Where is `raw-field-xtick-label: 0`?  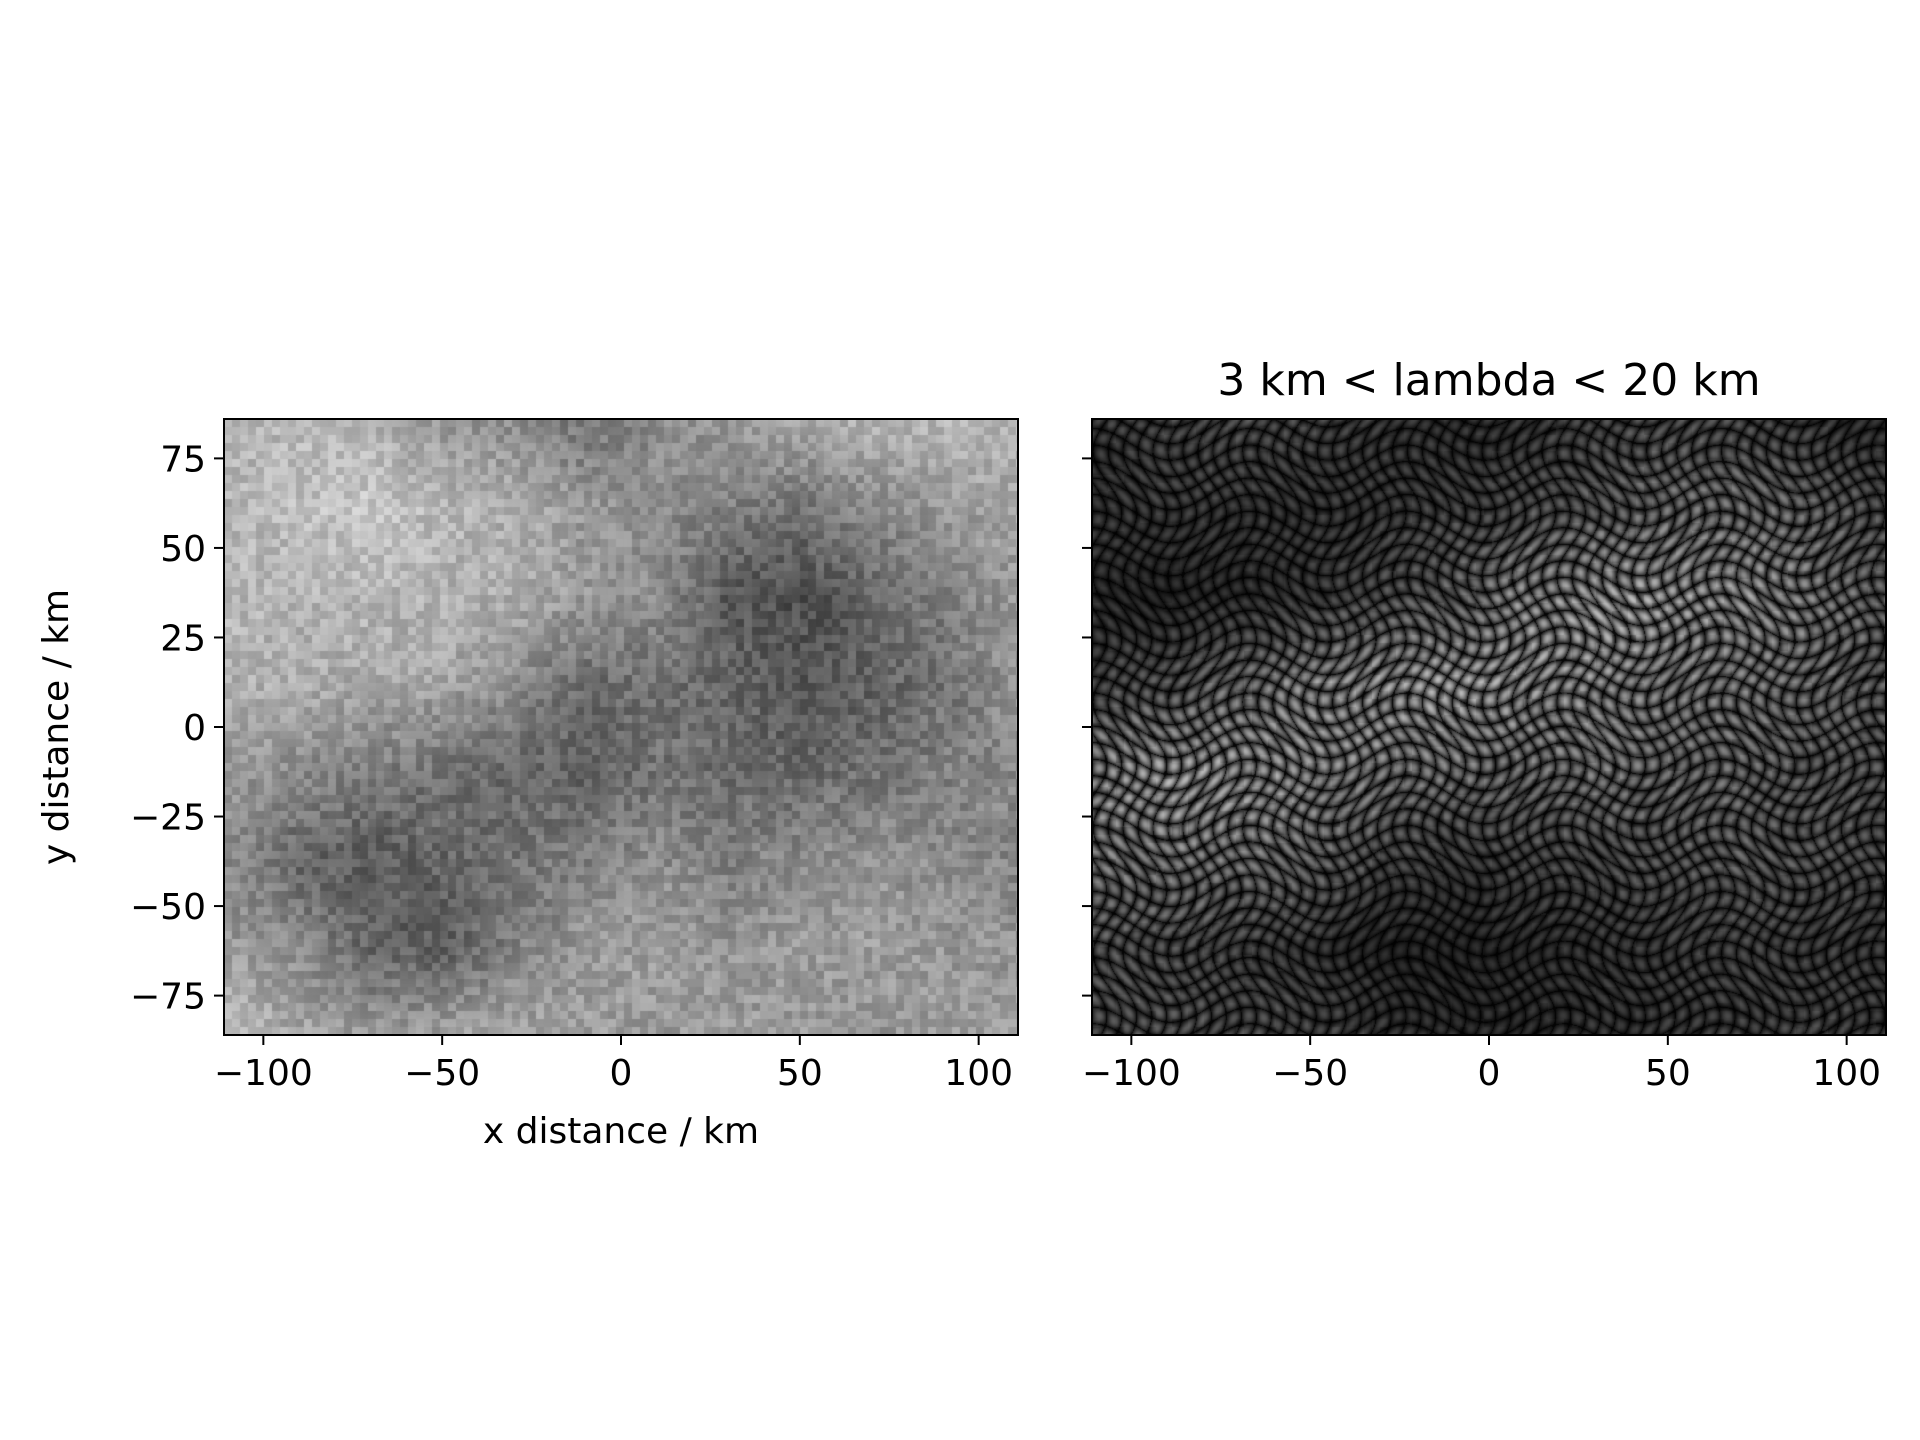 raw-field-xtick-label: 0 is located at coordinates (621, 1073).